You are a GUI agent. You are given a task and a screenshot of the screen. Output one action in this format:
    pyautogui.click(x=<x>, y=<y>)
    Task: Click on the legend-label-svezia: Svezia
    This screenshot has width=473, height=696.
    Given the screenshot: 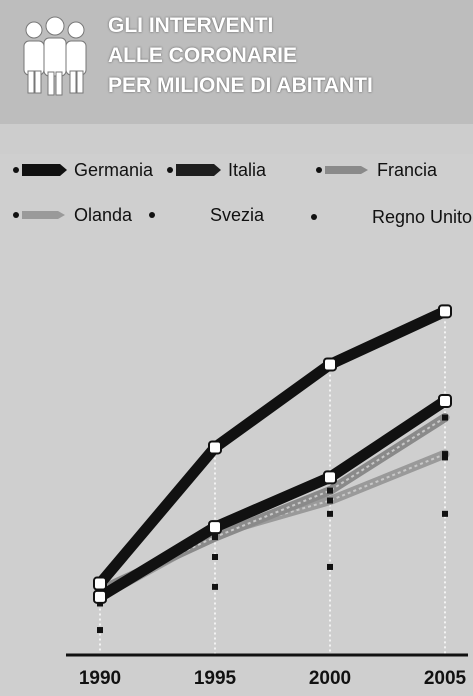 What is the action you would take?
    pyautogui.click(x=237, y=214)
    